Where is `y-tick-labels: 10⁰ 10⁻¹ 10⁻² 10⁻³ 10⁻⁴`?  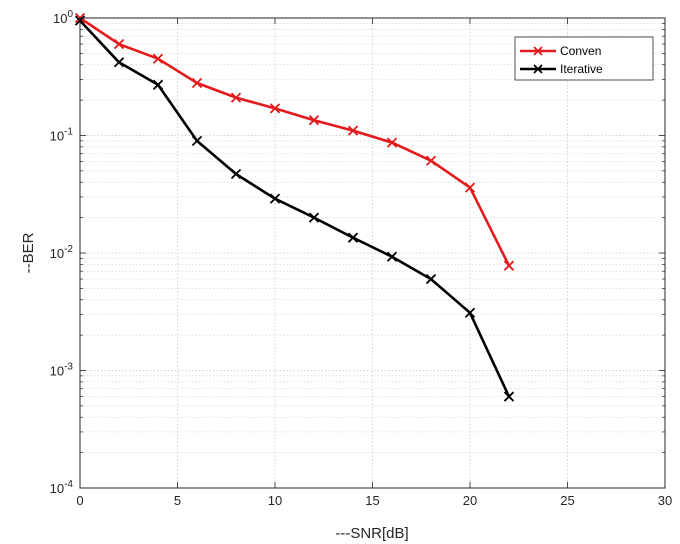 y-tick-labels: 10⁰ 10⁻¹ 10⁻² 10⁻³ 10⁻⁴ is located at coordinates (62, 252).